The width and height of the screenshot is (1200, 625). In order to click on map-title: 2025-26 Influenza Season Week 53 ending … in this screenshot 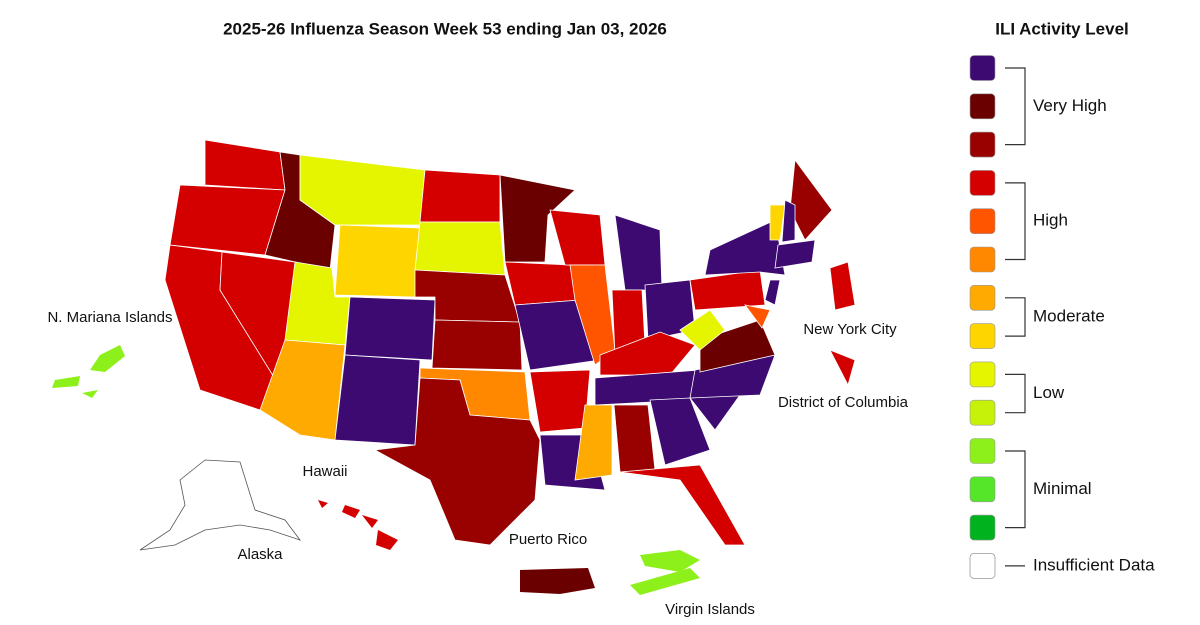, I will do `click(445, 28)`.